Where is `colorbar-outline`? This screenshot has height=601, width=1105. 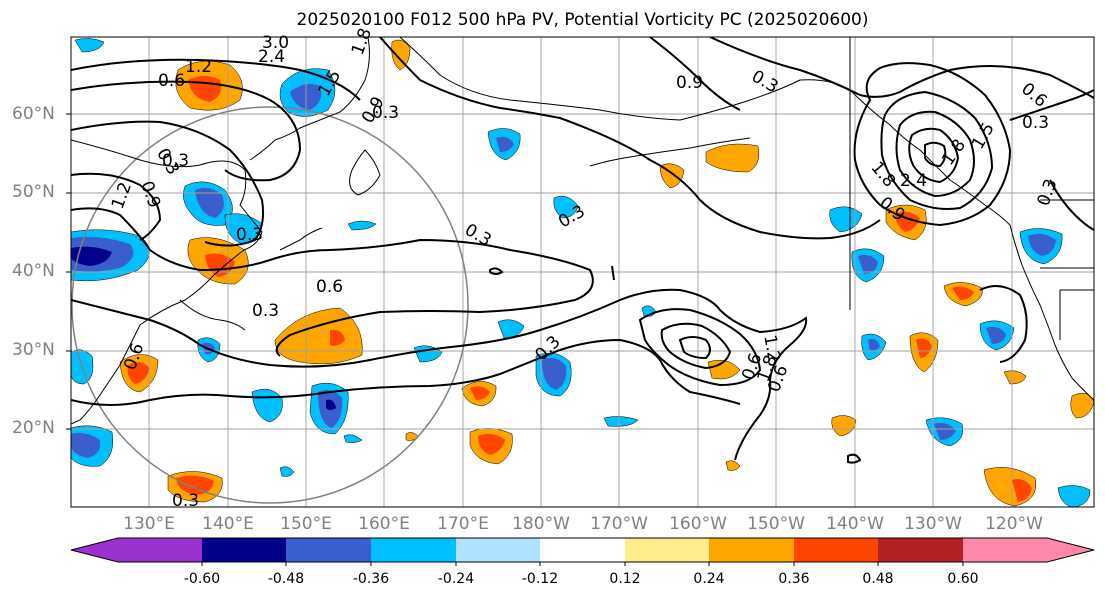
colorbar-outline is located at coordinates (582, 550).